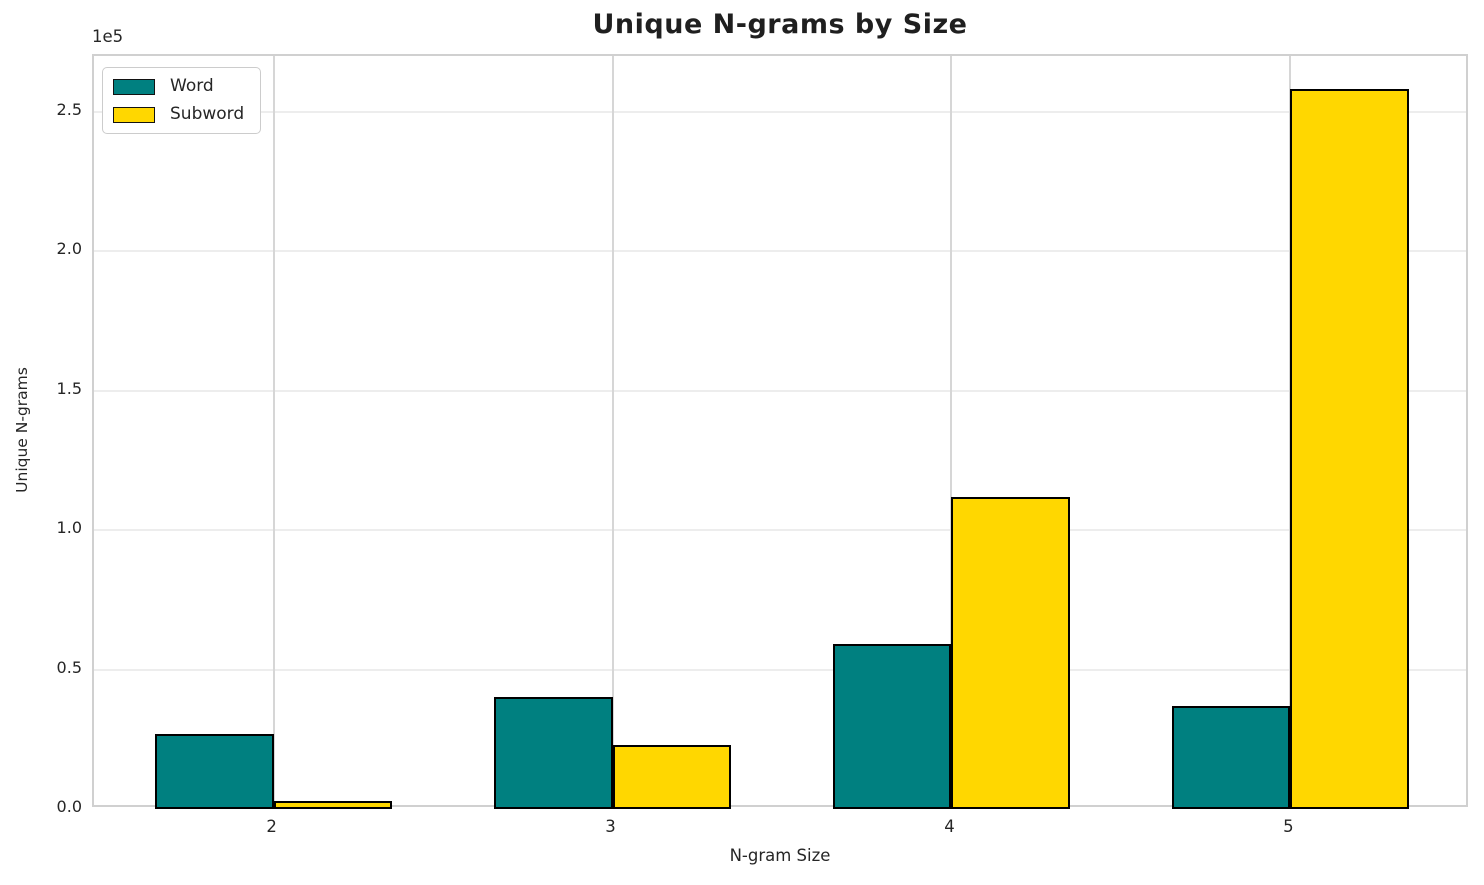 This screenshot has width=1484, height=885. I want to click on h-gridline-1.0, so click(780, 530).